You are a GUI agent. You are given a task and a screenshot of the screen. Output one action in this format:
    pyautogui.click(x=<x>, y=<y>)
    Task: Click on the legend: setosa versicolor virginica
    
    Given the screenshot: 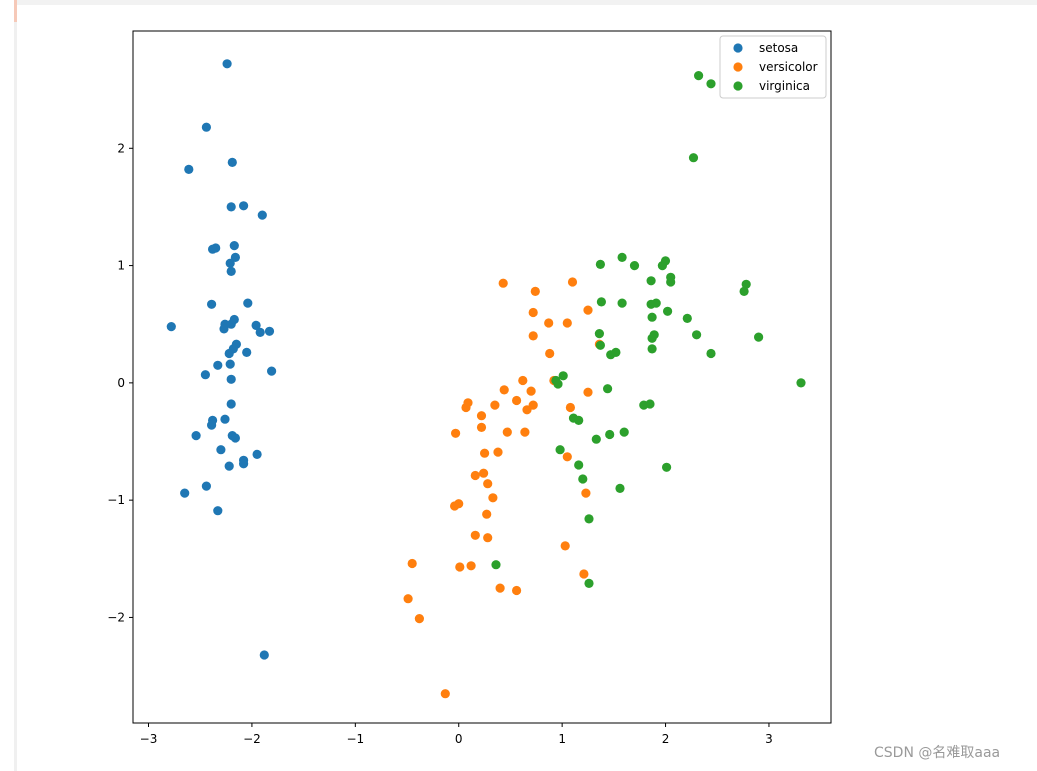 What is the action you would take?
    pyautogui.click(x=773, y=67)
    